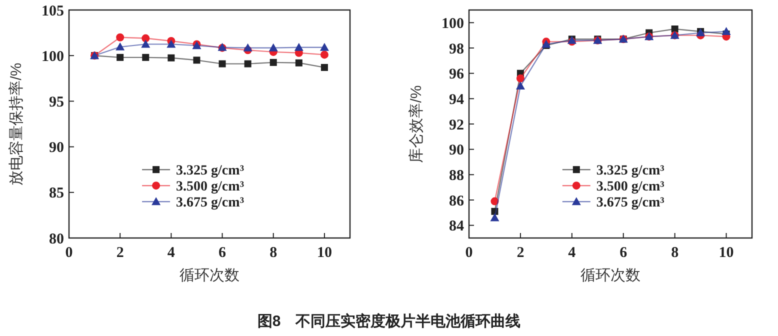 The height and width of the screenshot is (336, 778). What do you see at coordinates (456, 125) in the screenshot?
I see `y-tick-label: 92` at bounding box center [456, 125].